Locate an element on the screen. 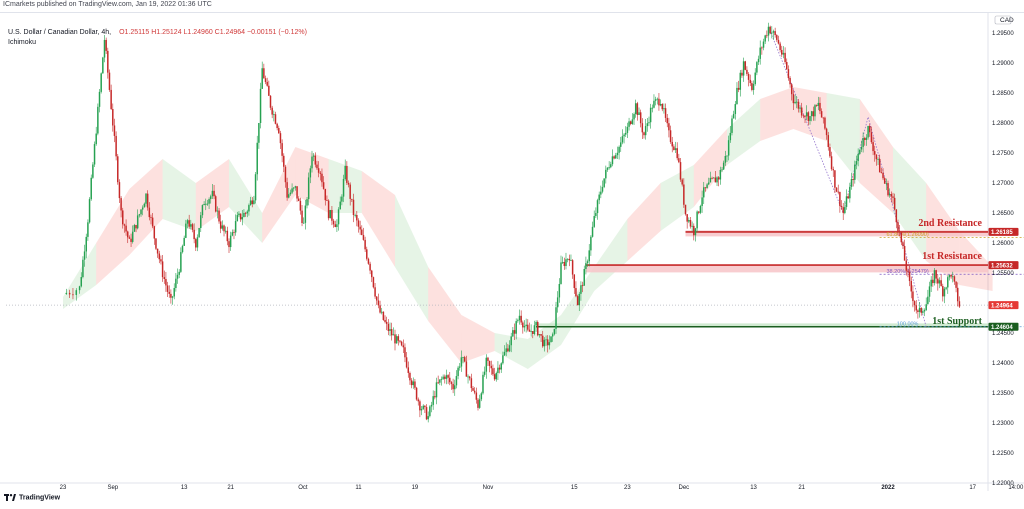  y-tick-label: 1.24500 is located at coordinates (1003, 334).